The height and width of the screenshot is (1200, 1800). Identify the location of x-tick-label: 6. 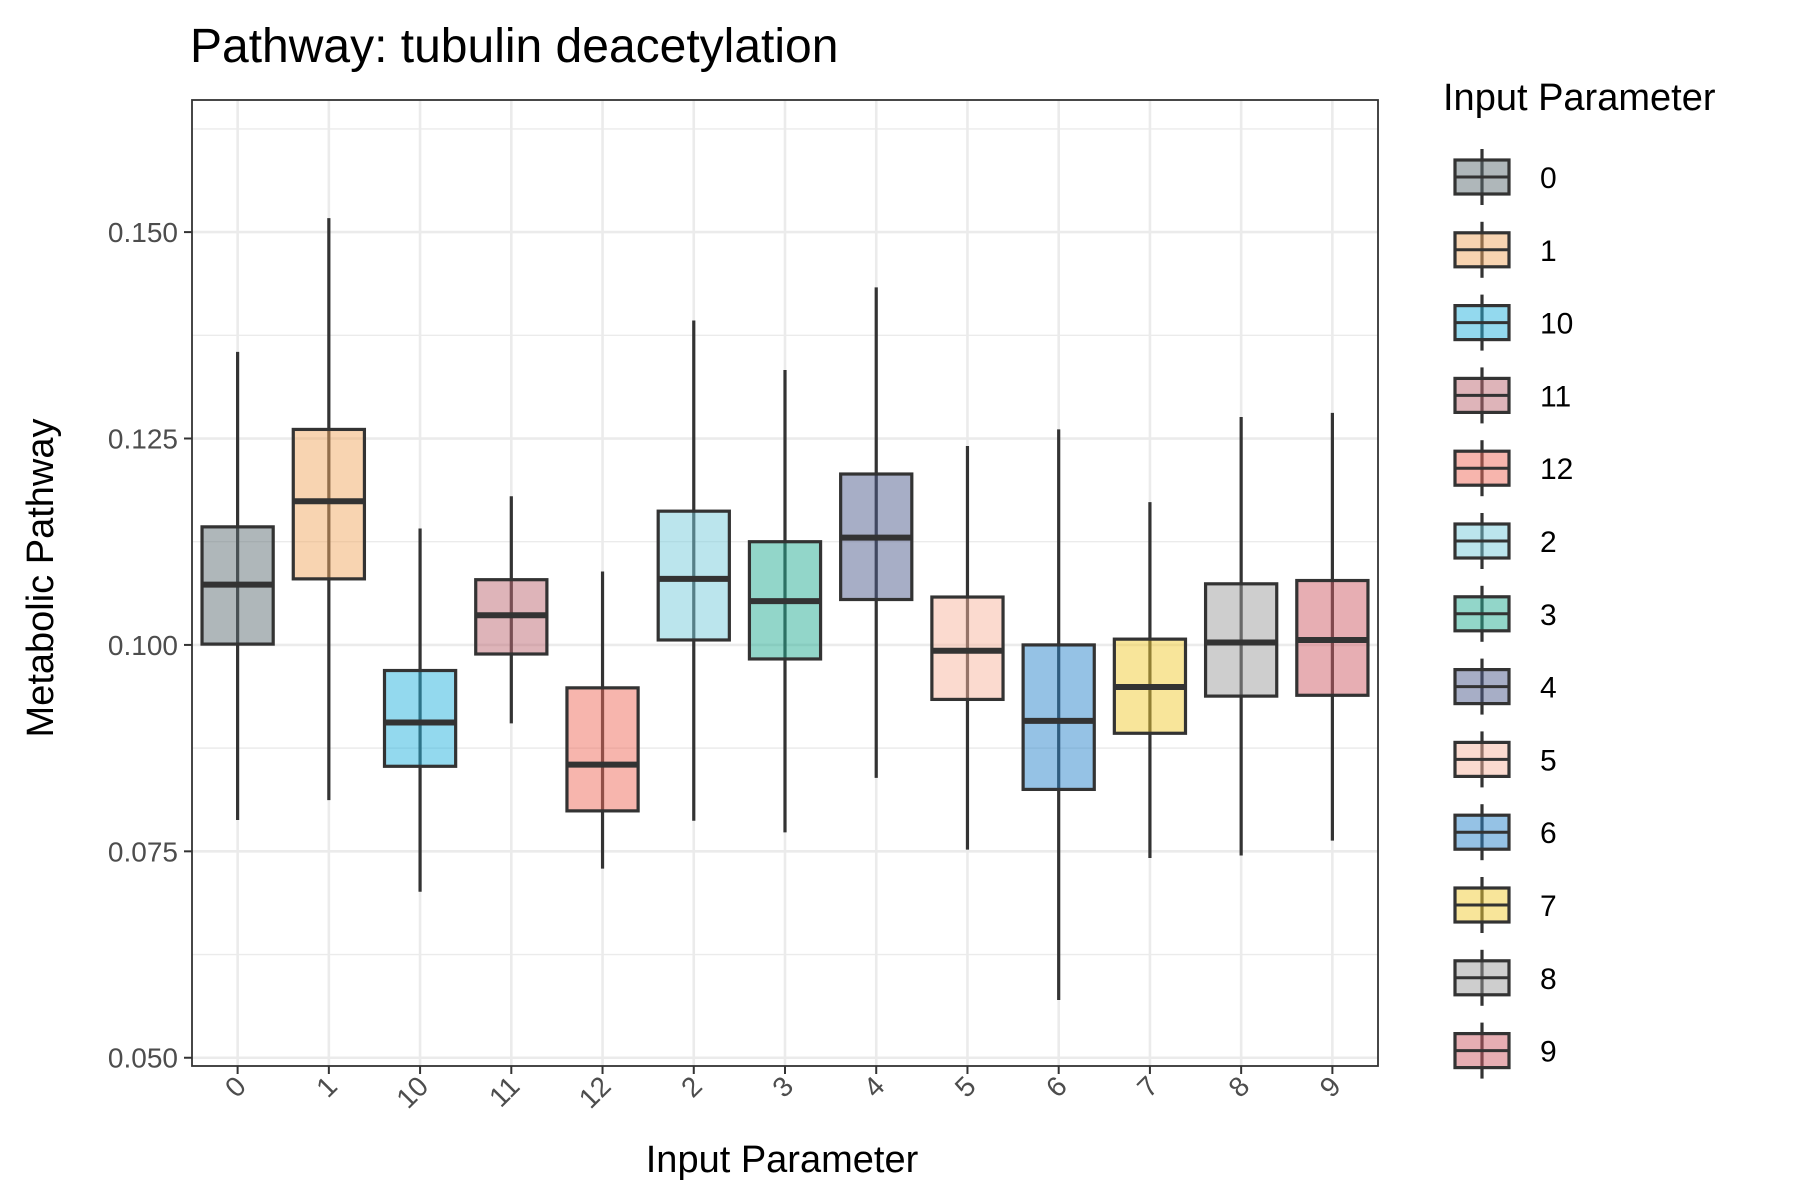
(1056, 1086).